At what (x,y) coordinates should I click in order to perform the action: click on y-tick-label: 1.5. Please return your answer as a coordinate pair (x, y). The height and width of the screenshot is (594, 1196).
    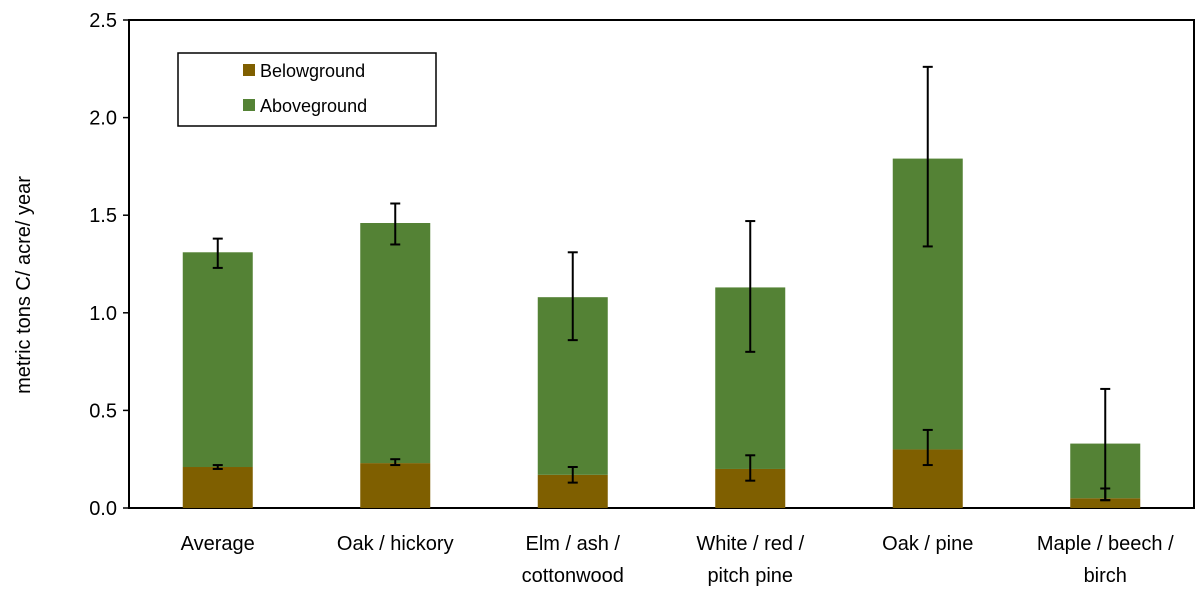
    Looking at the image, I should click on (103, 216).